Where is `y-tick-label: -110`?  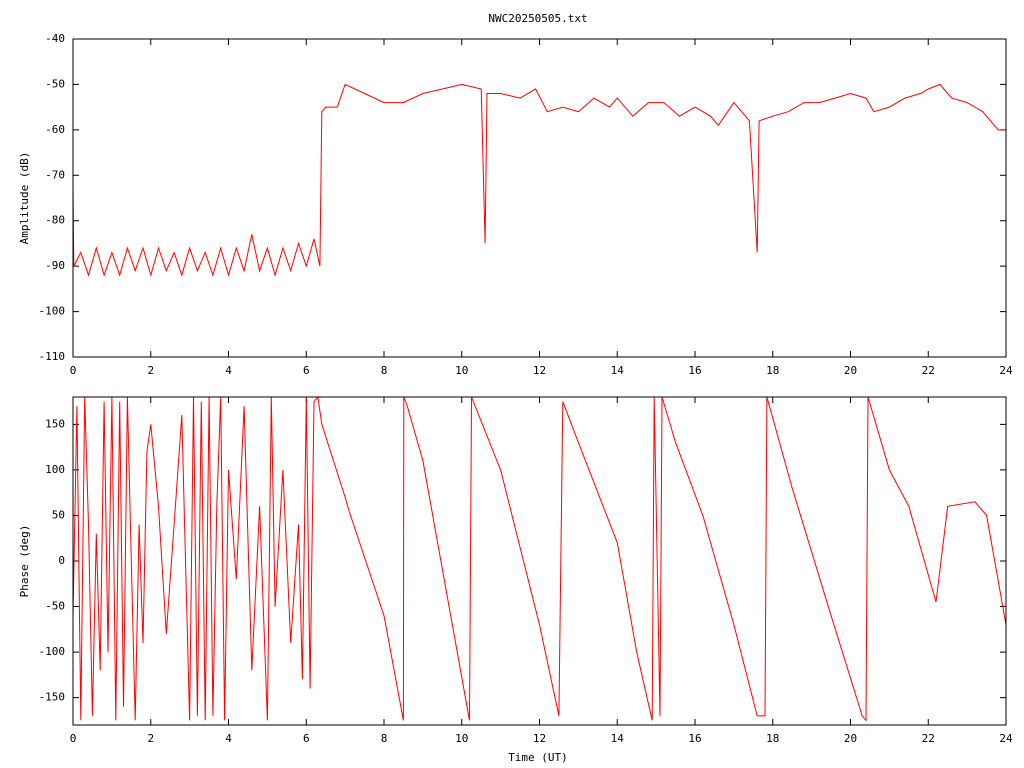
y-tick-label: -110 is located at coordinates (52, 356).